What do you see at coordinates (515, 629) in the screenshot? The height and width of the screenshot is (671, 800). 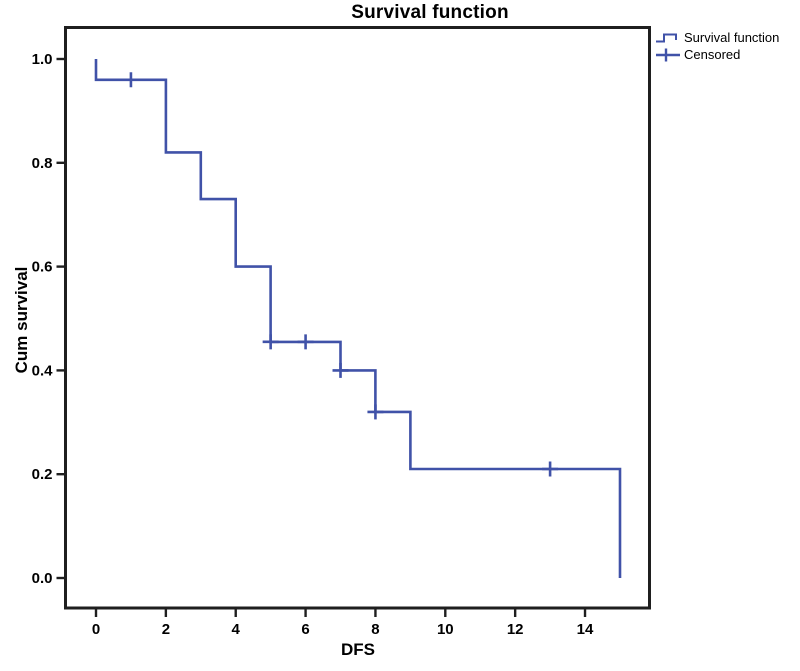 I see `x-tick-label: 12` at bounding box center [515, 629].